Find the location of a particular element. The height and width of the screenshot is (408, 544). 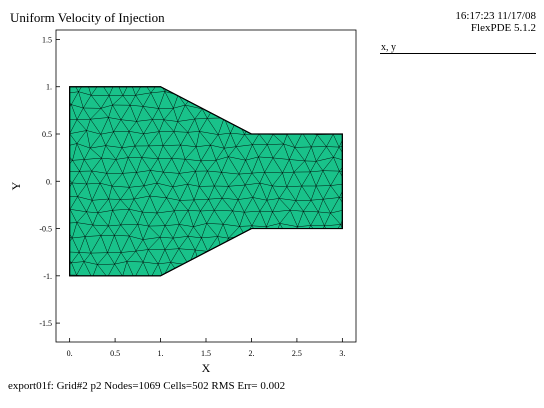

x-tick-label: 0. is located at coordinates (70, 353).